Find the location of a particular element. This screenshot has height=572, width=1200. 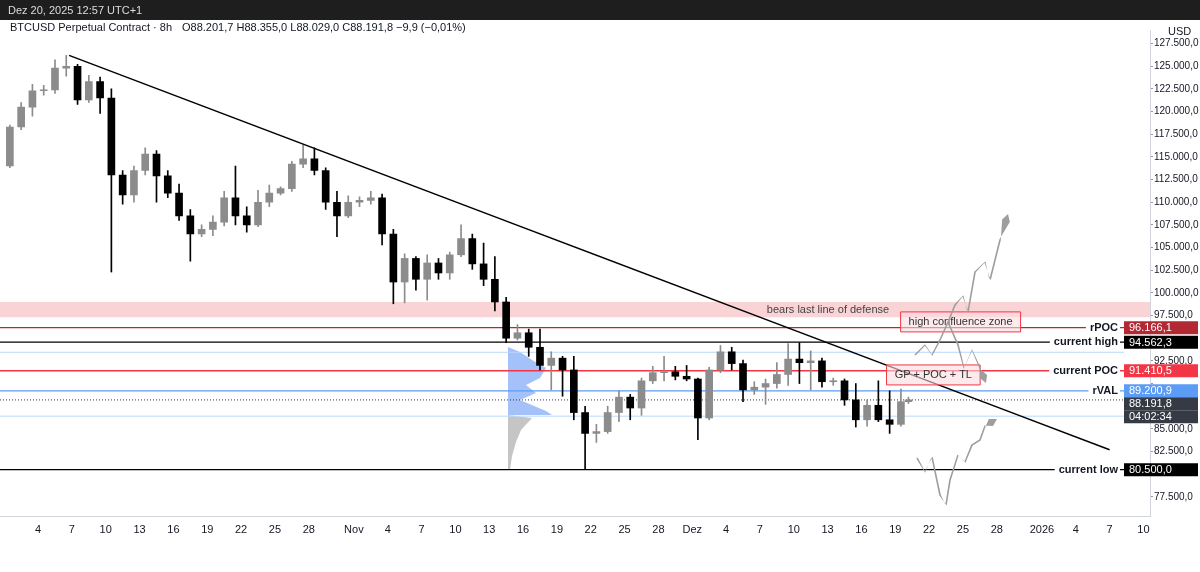

x-tick-label: 2026 is located at coordinates (1042, 529).